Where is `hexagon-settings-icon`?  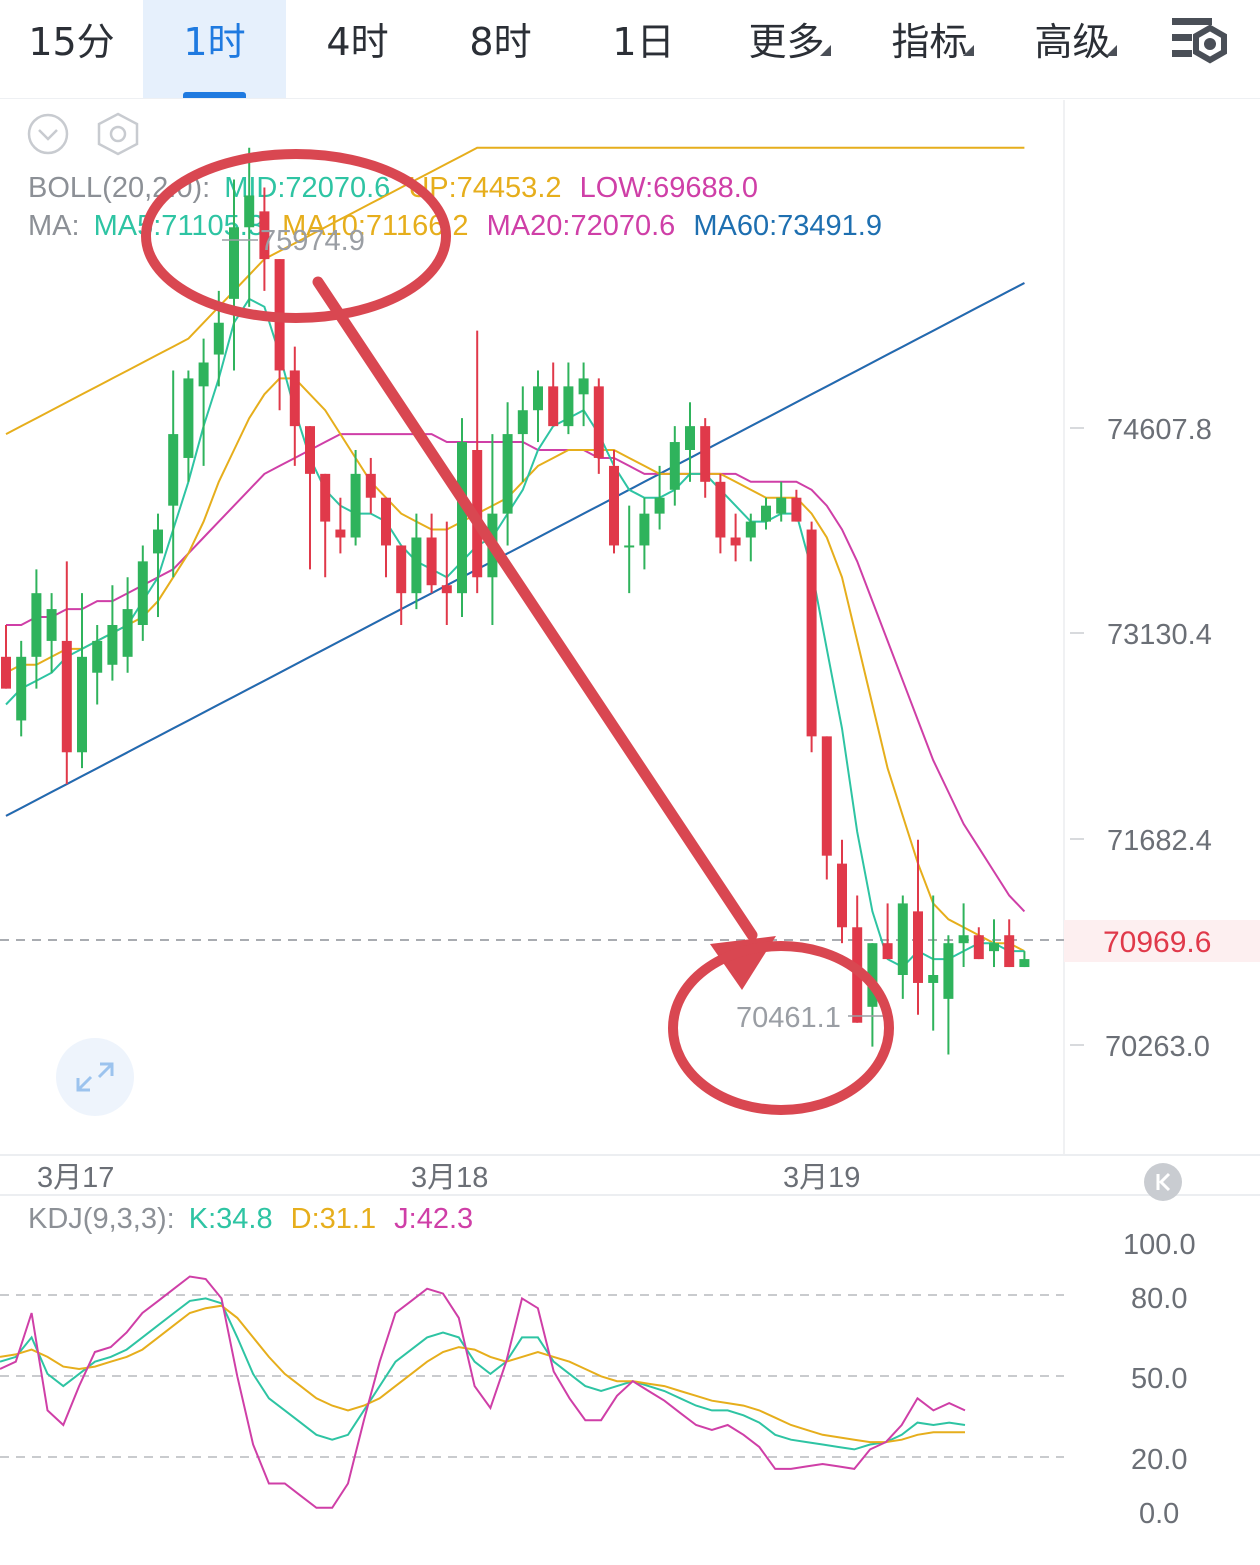 hexagon-settings-icon is located at coordinates (118, 134).